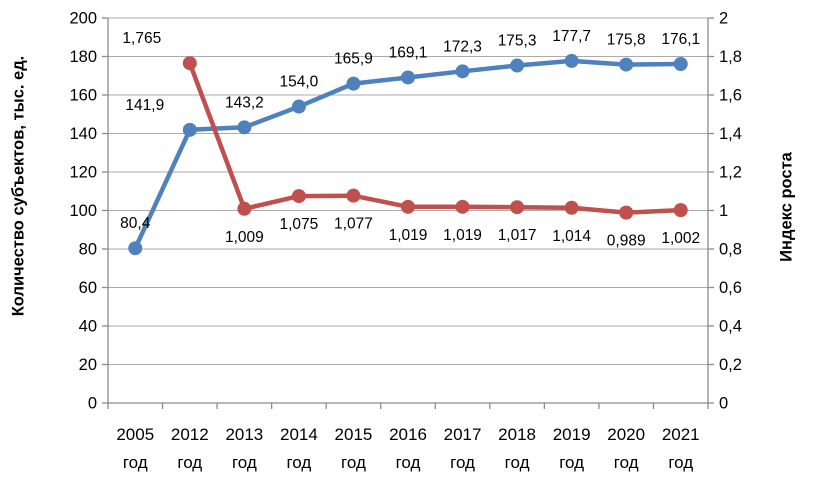 Image resolution: width=813 pixels, height=485 pixels. Describe the element at coordinates (83, 19) in the screenshot. I see `left-axis-tick-label: 200` at that location.